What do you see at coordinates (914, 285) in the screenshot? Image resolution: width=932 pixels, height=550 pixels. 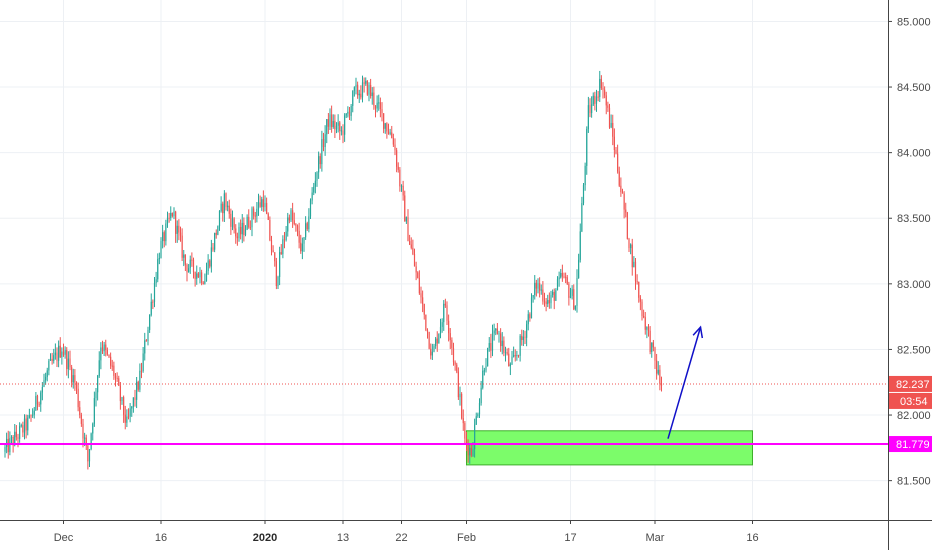 I see `y-tick-label: 83.000` at bounding box center [914, 285].